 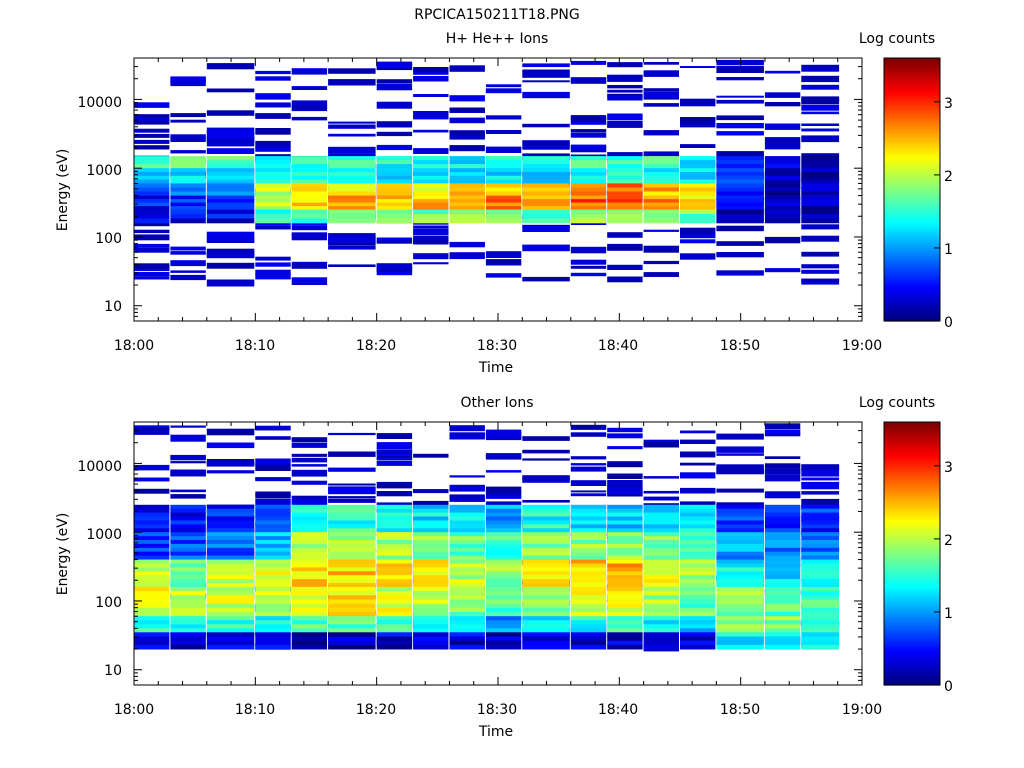 I want to click on colorbar-frame, so click(x=912, y=189).